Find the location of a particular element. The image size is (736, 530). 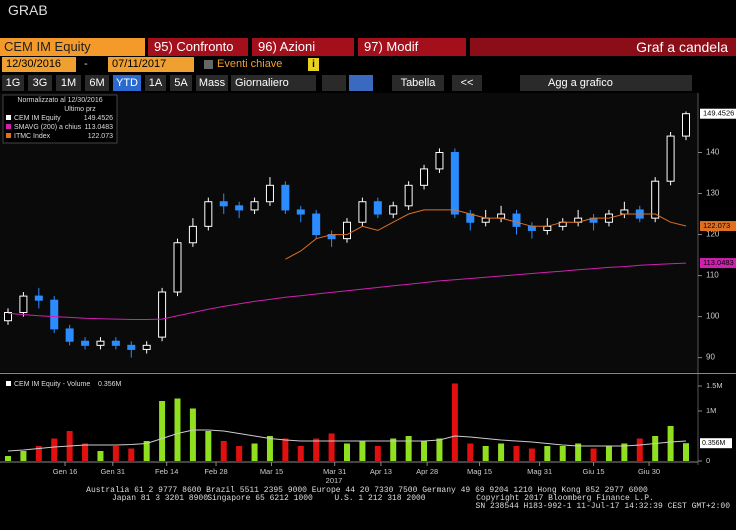

x-tick-label: Apr 13 is located at coordinates (381, 471).